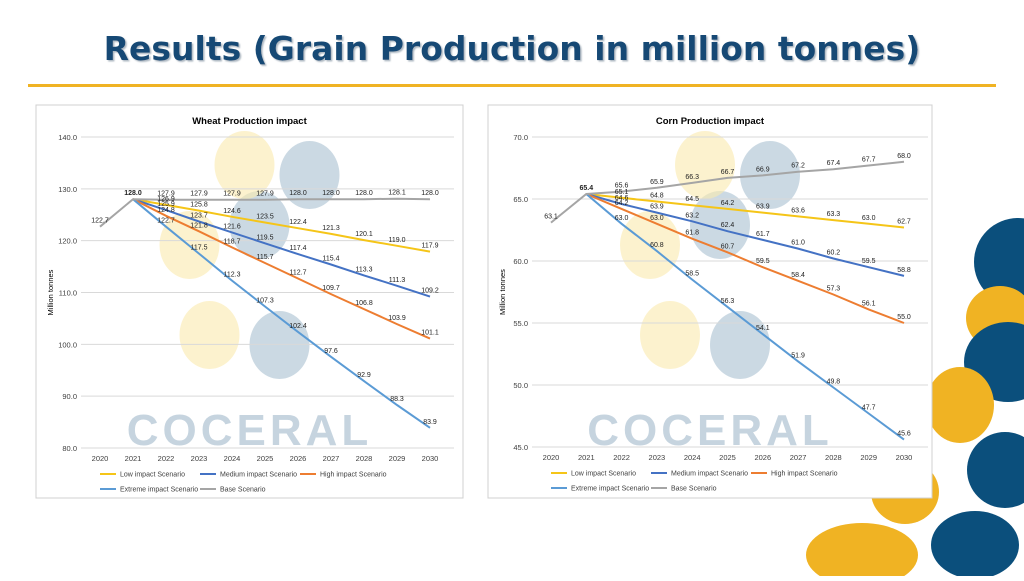  I want to click on data-label: 67.7, so click(869, 160).